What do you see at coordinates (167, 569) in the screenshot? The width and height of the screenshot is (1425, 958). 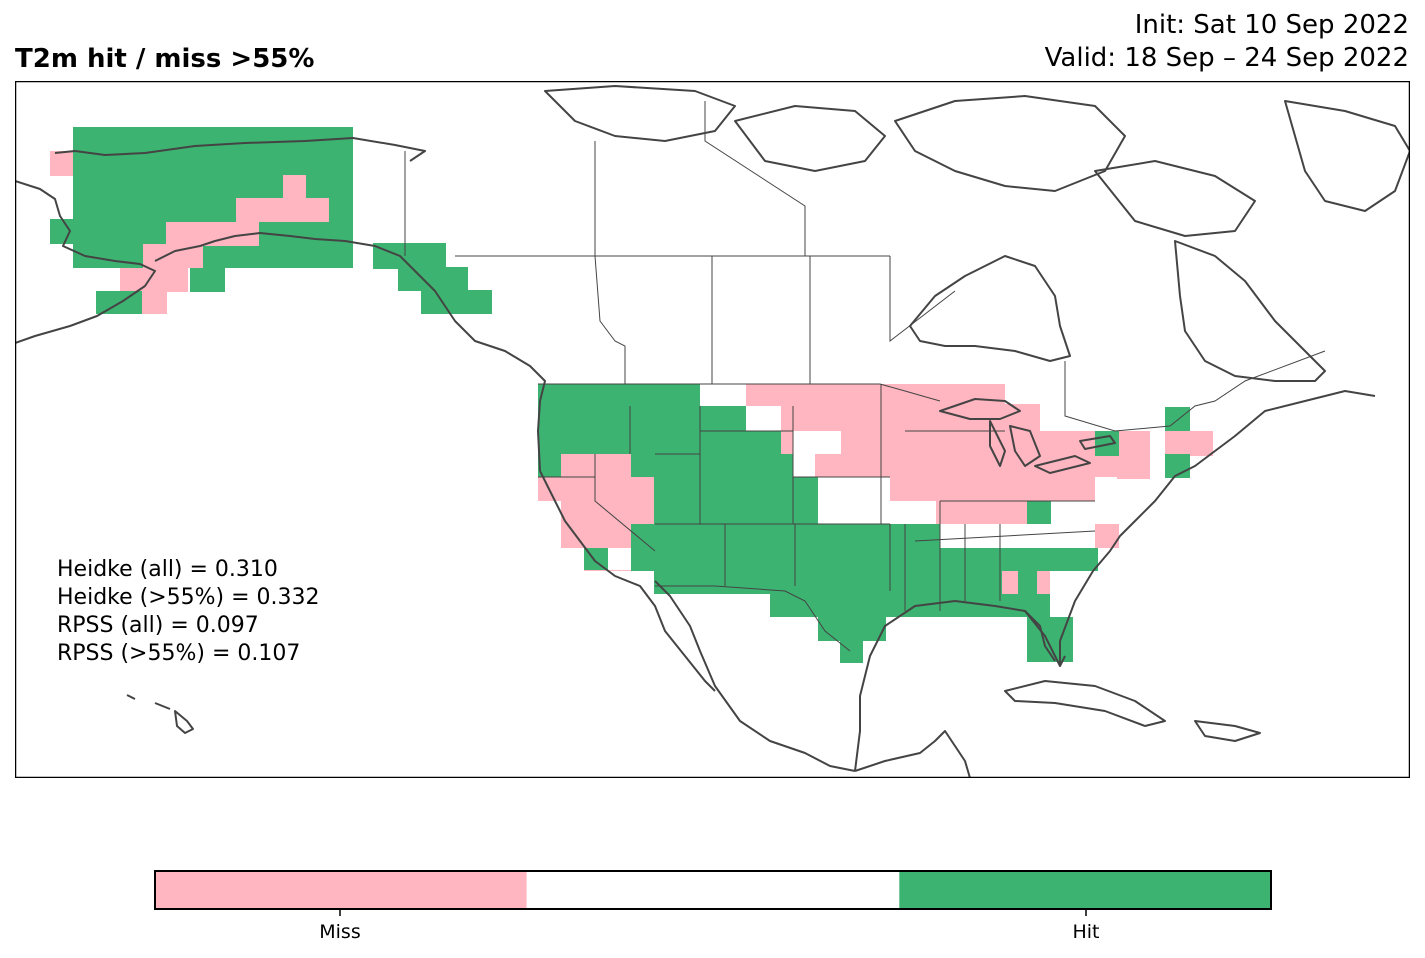 I see `heidke-all-score: Heidke (all) = 0.310` at bounding box center [167, 569].